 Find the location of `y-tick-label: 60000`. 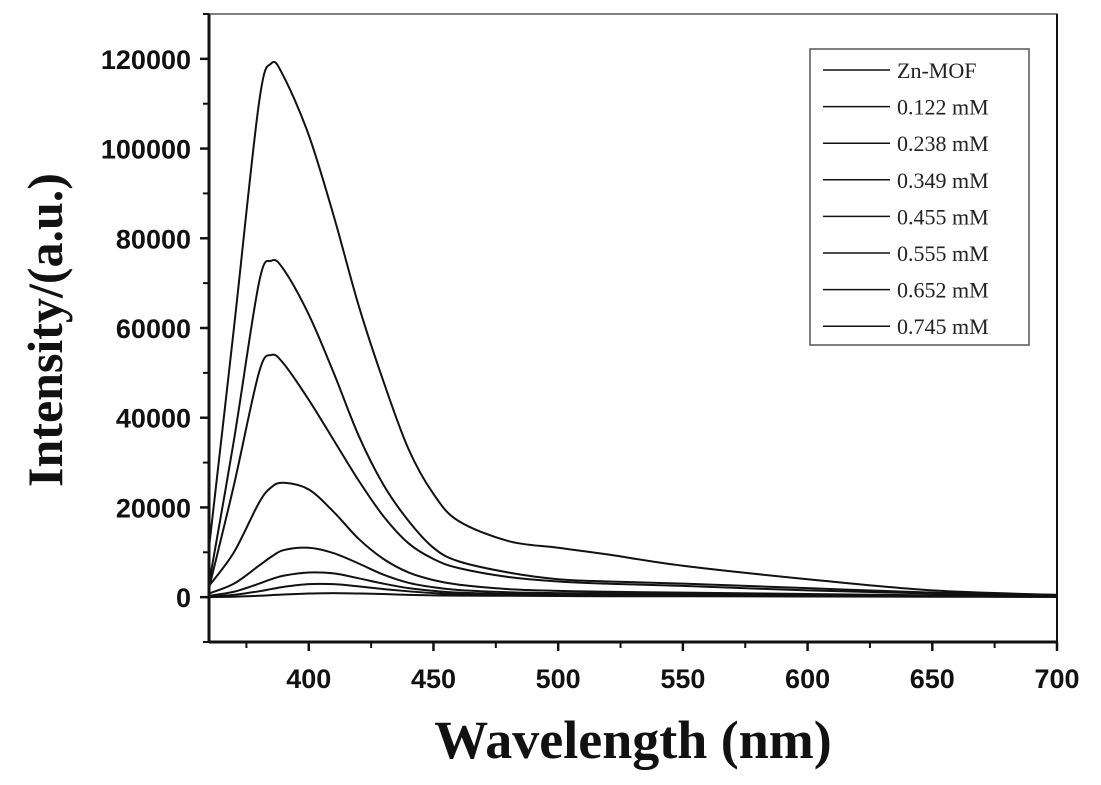

y-tick-label: 60000 is located at coordinates (153, 329).